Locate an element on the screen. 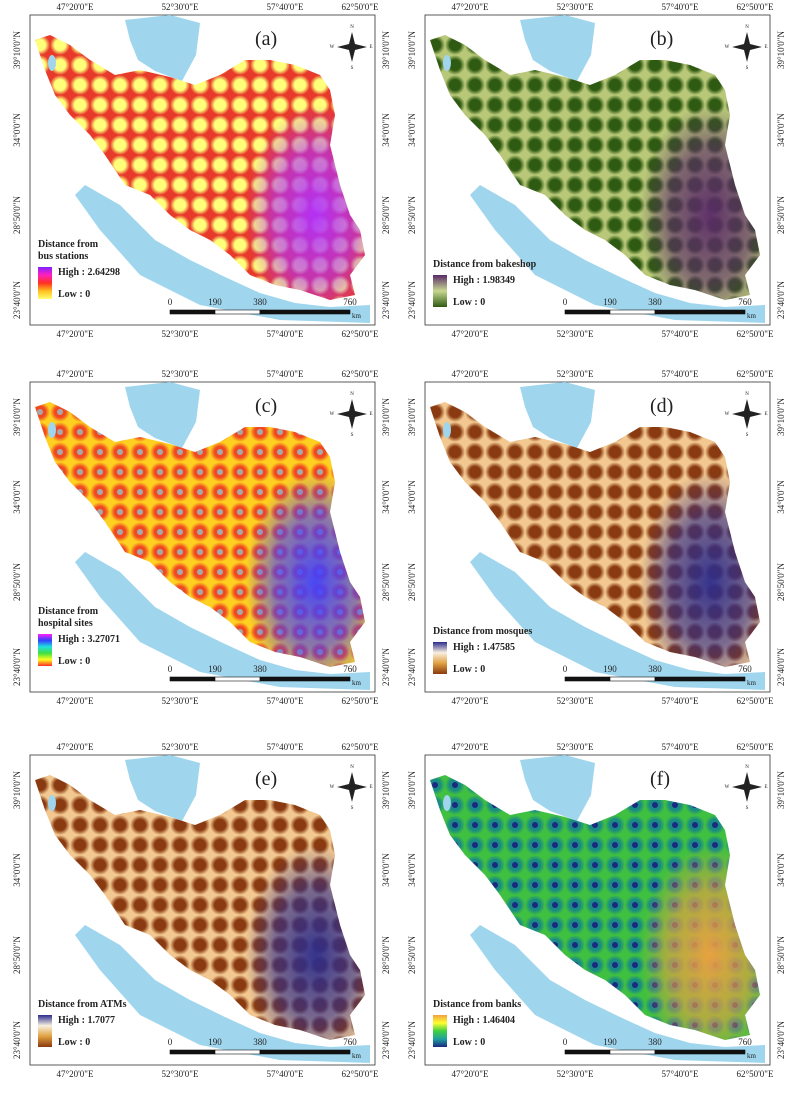 The height and width of the screenshot is (1101, 791). compass-star is located at coordinates (747, 414).